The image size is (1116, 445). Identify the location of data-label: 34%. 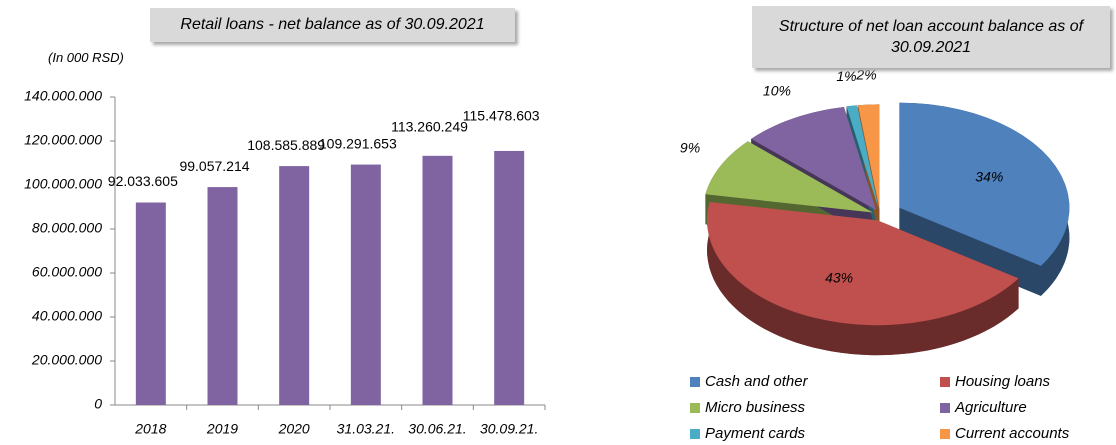
(989, 177).